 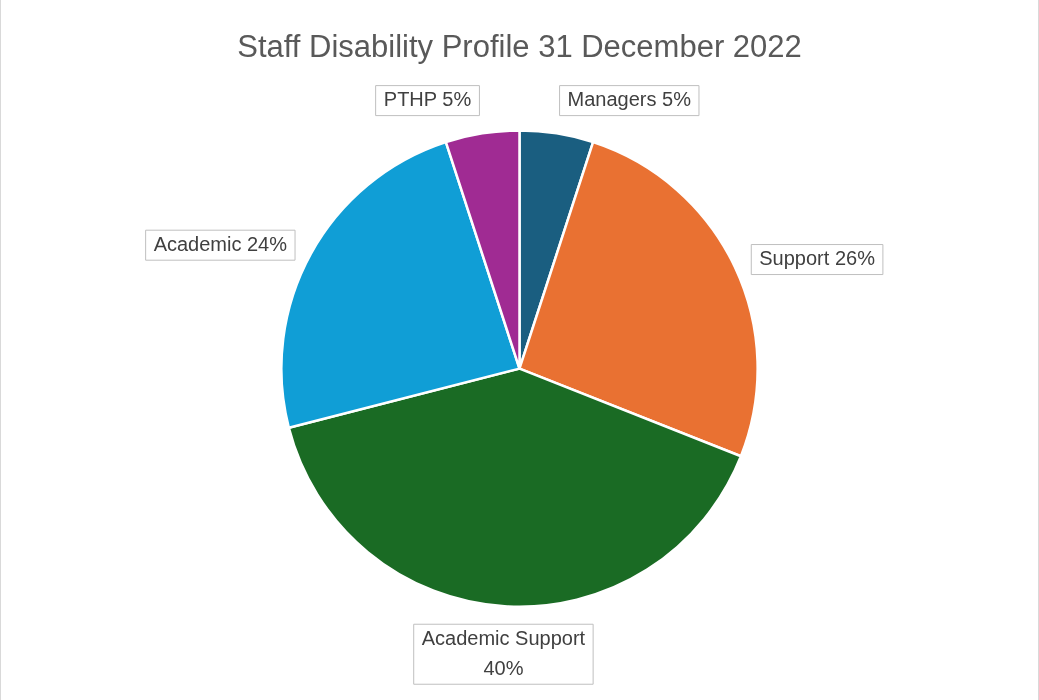 What do you see at coordinates (503, 637) in the screenshot?
I see `slice-label: Academic Support` at bounding box center [503, 637].